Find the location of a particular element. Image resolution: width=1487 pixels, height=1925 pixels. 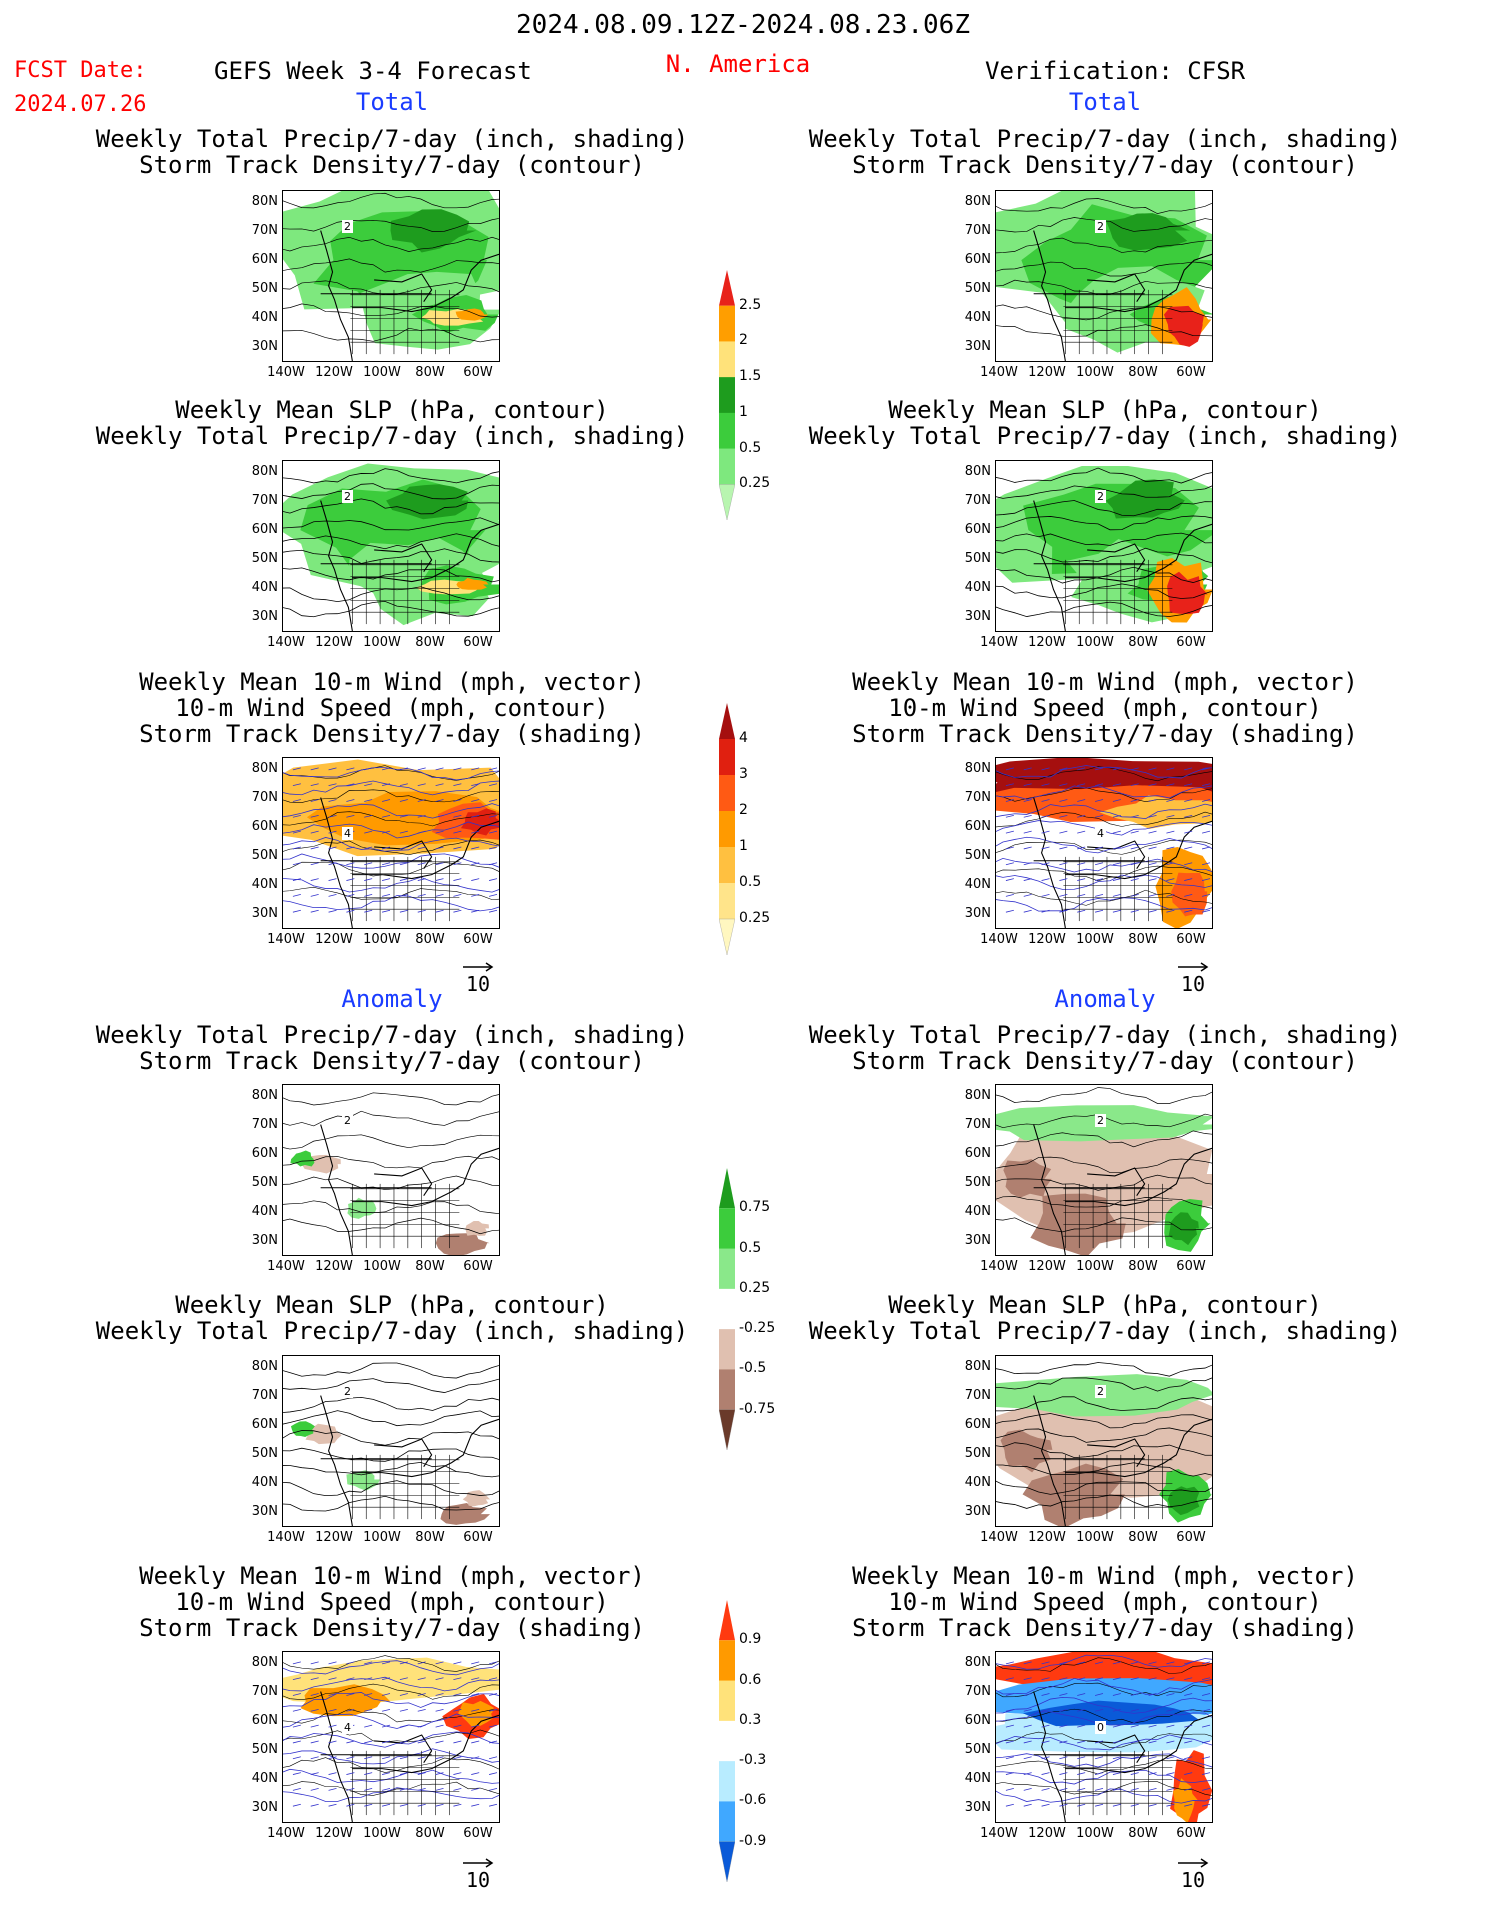

model-title: GEFS Week 3-4 Forecast is located at coordinates (373, 71).